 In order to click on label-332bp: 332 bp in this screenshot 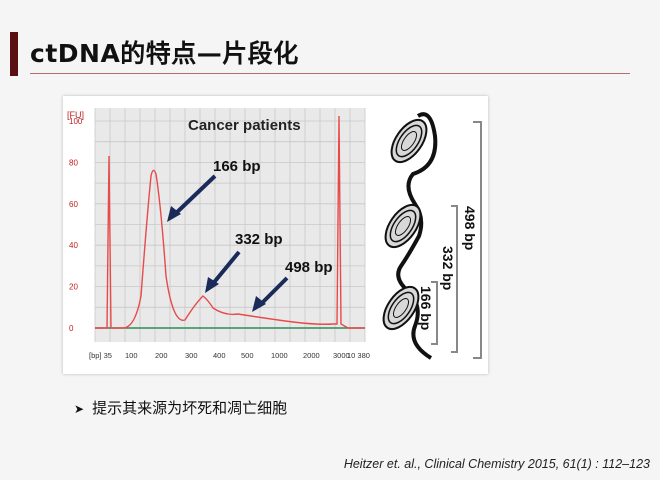, I will do `click(448, 268)`.